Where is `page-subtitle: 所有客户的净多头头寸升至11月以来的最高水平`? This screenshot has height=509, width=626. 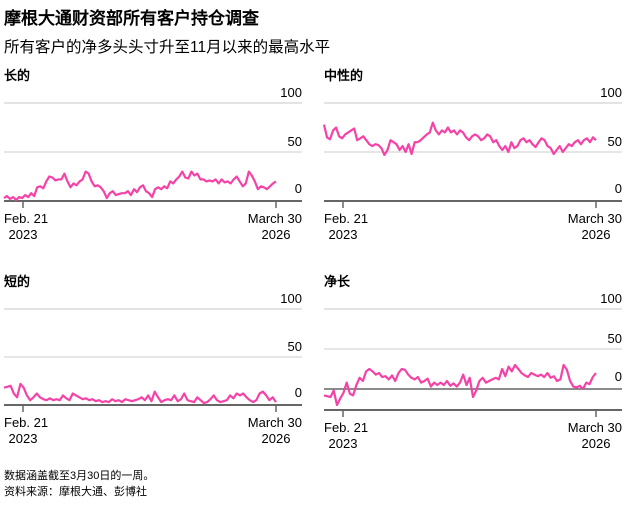 page-subtitle: 所有客户的净多头头寸升至11月以来的最高水平 is located at coordinates (167, 47).